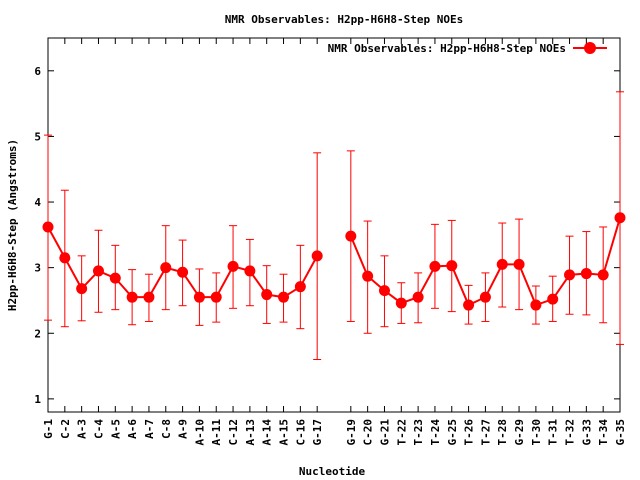 The width and height of the screenshot is (640, 480). What do you see at coordinates (132, 429) in the screenshot?
I see `x-tick-label: A-6` at bounding box center [132, 429].